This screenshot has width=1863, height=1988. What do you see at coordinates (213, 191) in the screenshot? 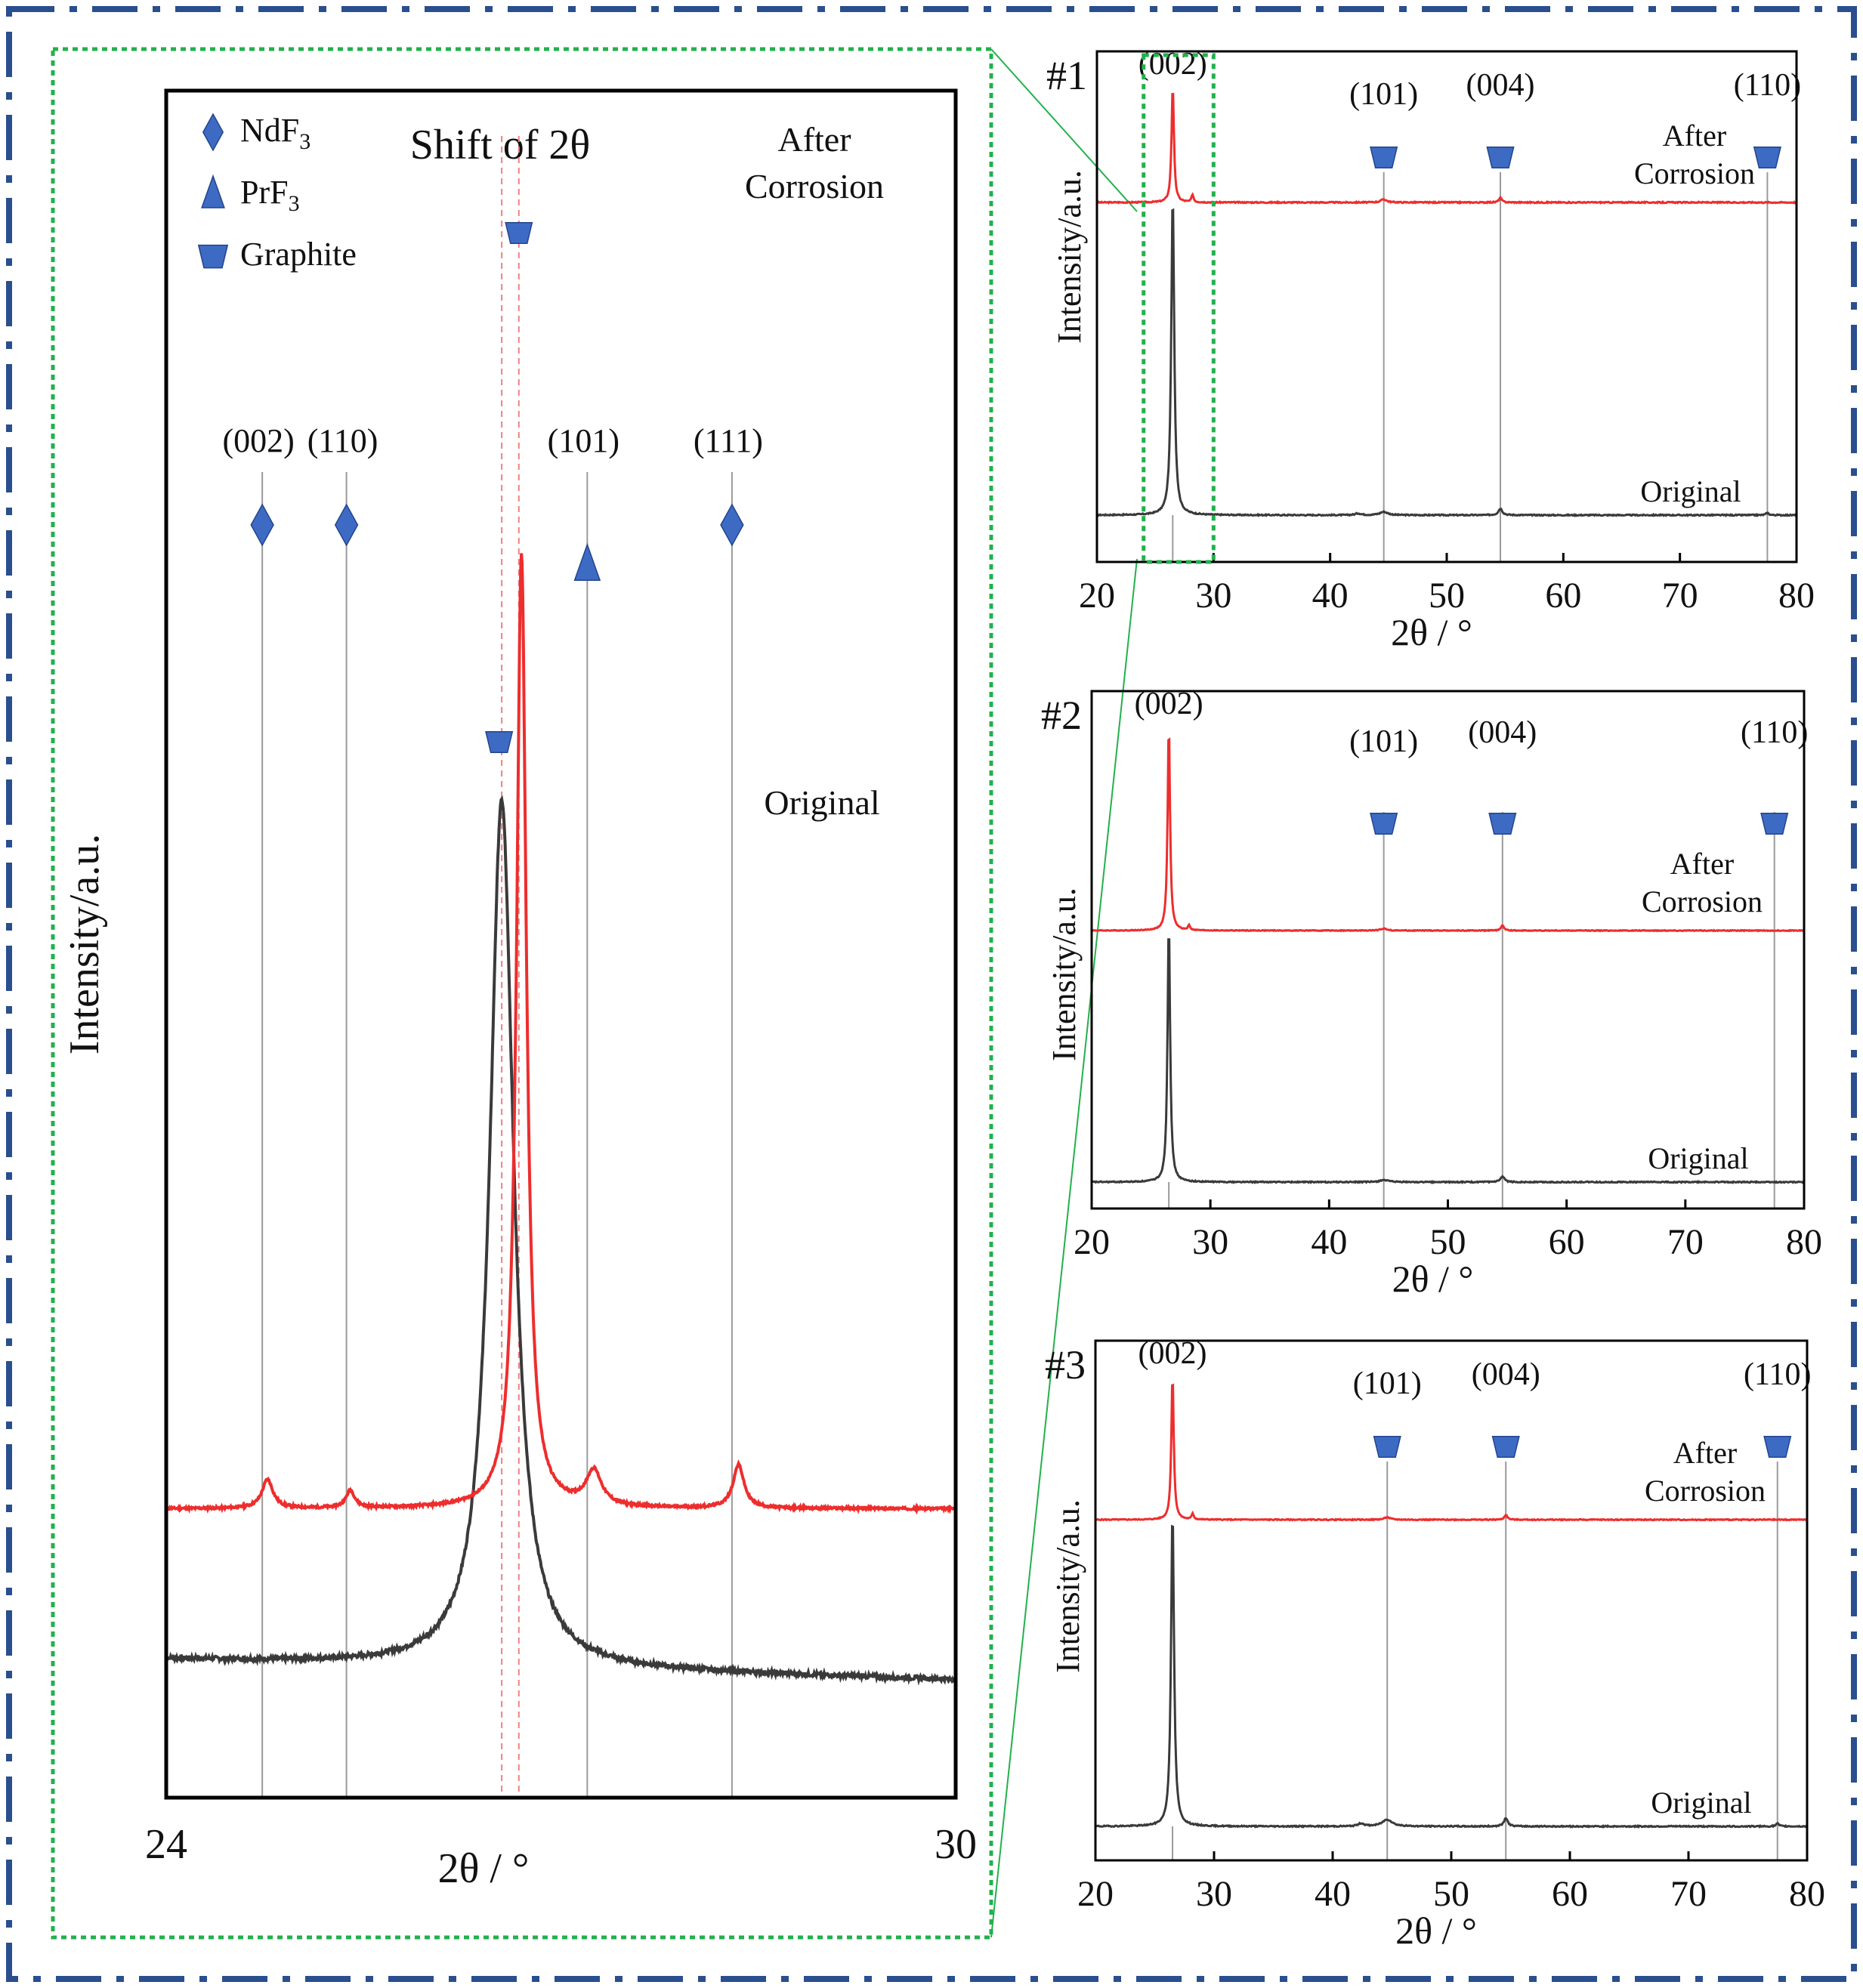
I see `legend-triangle-icon` at bounding box center [213, 191].